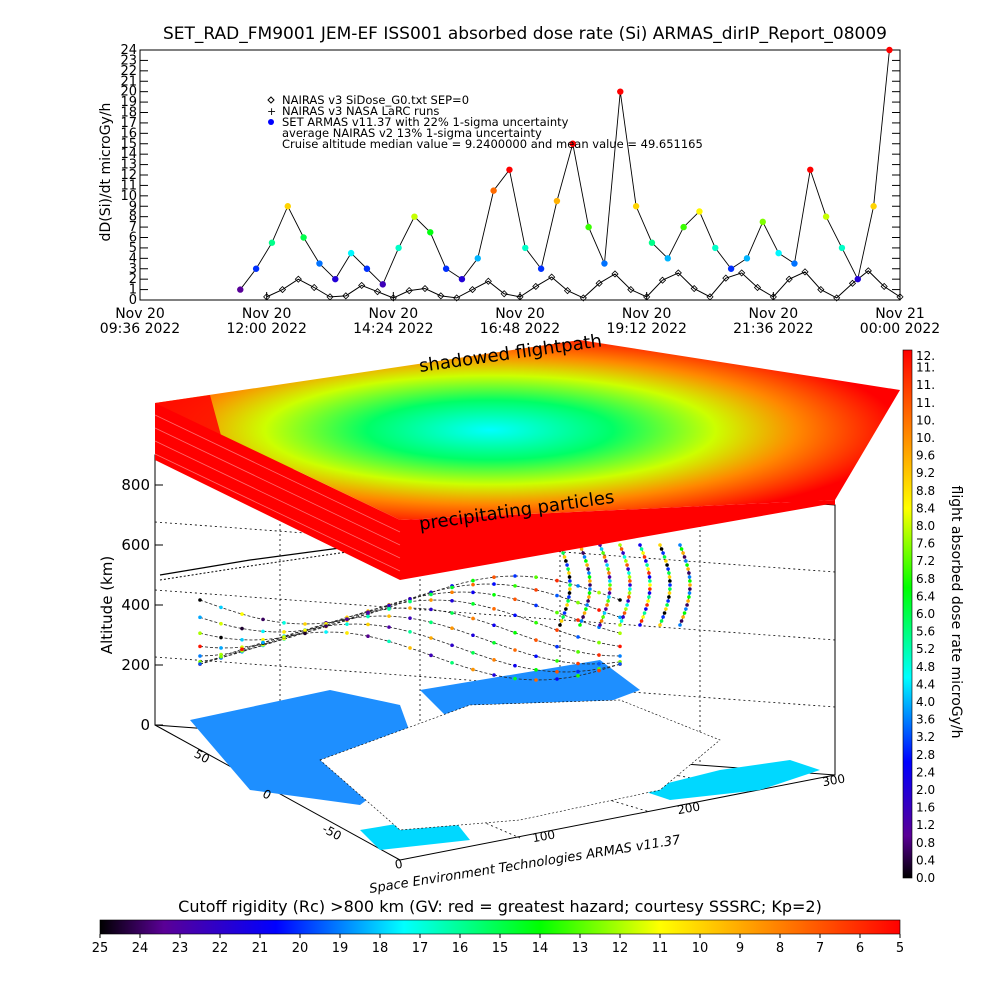 This screenshot has width=1000, height=1000. Describe the element at coordinates (133, 258) in the screenshot. I see `y-tick-label: 4` at that location.